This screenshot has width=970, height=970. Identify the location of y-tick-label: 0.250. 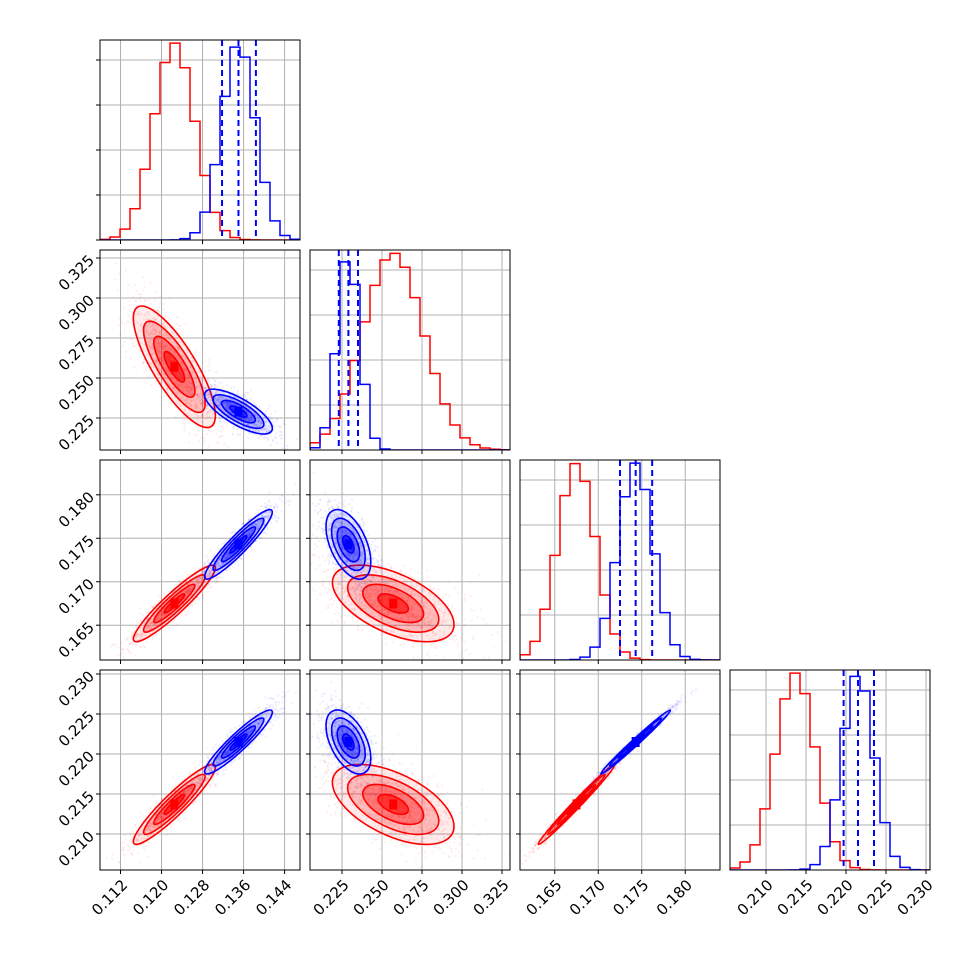
(76, 392).